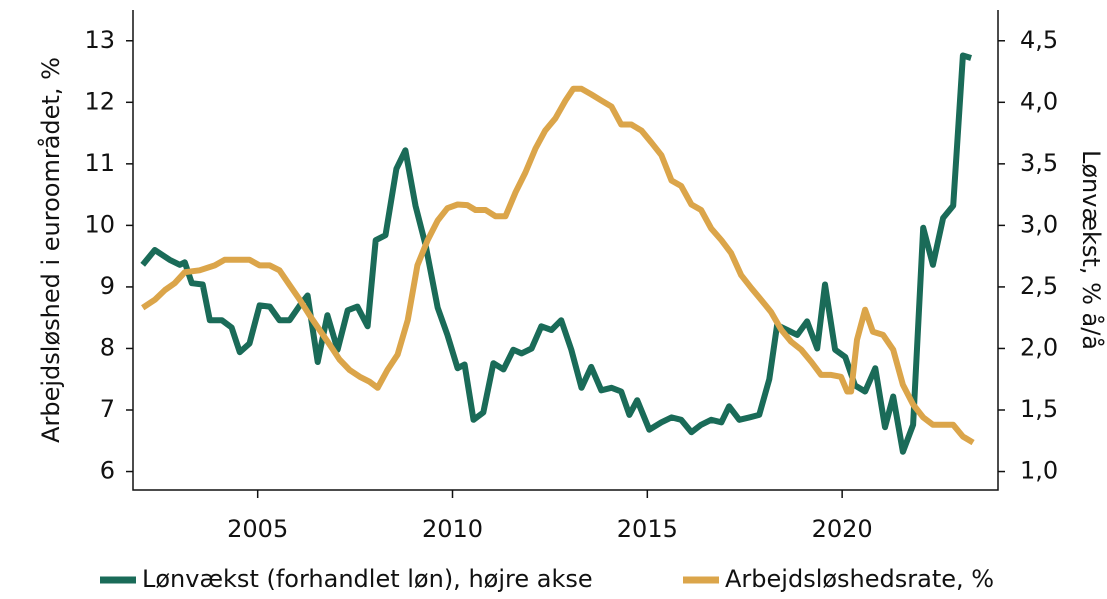  What do you see at coordinates (859, 579) in the screenshot?
I see `legend-label: Arbejdsløshedsrate, %` at bounding box center [859, 579].